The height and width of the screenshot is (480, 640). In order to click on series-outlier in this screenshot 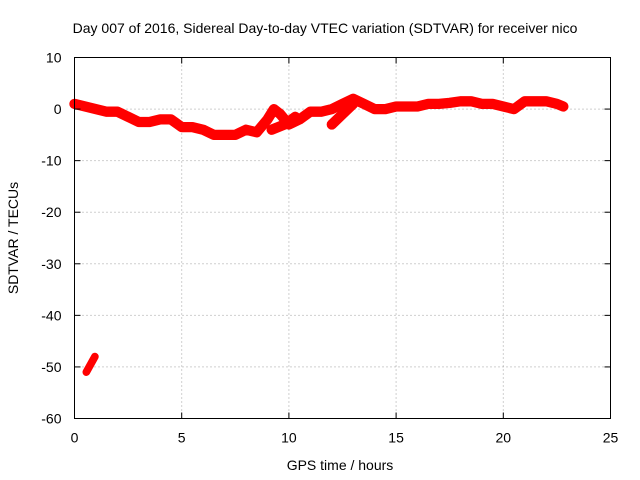, I will do `click(90, 364)`.